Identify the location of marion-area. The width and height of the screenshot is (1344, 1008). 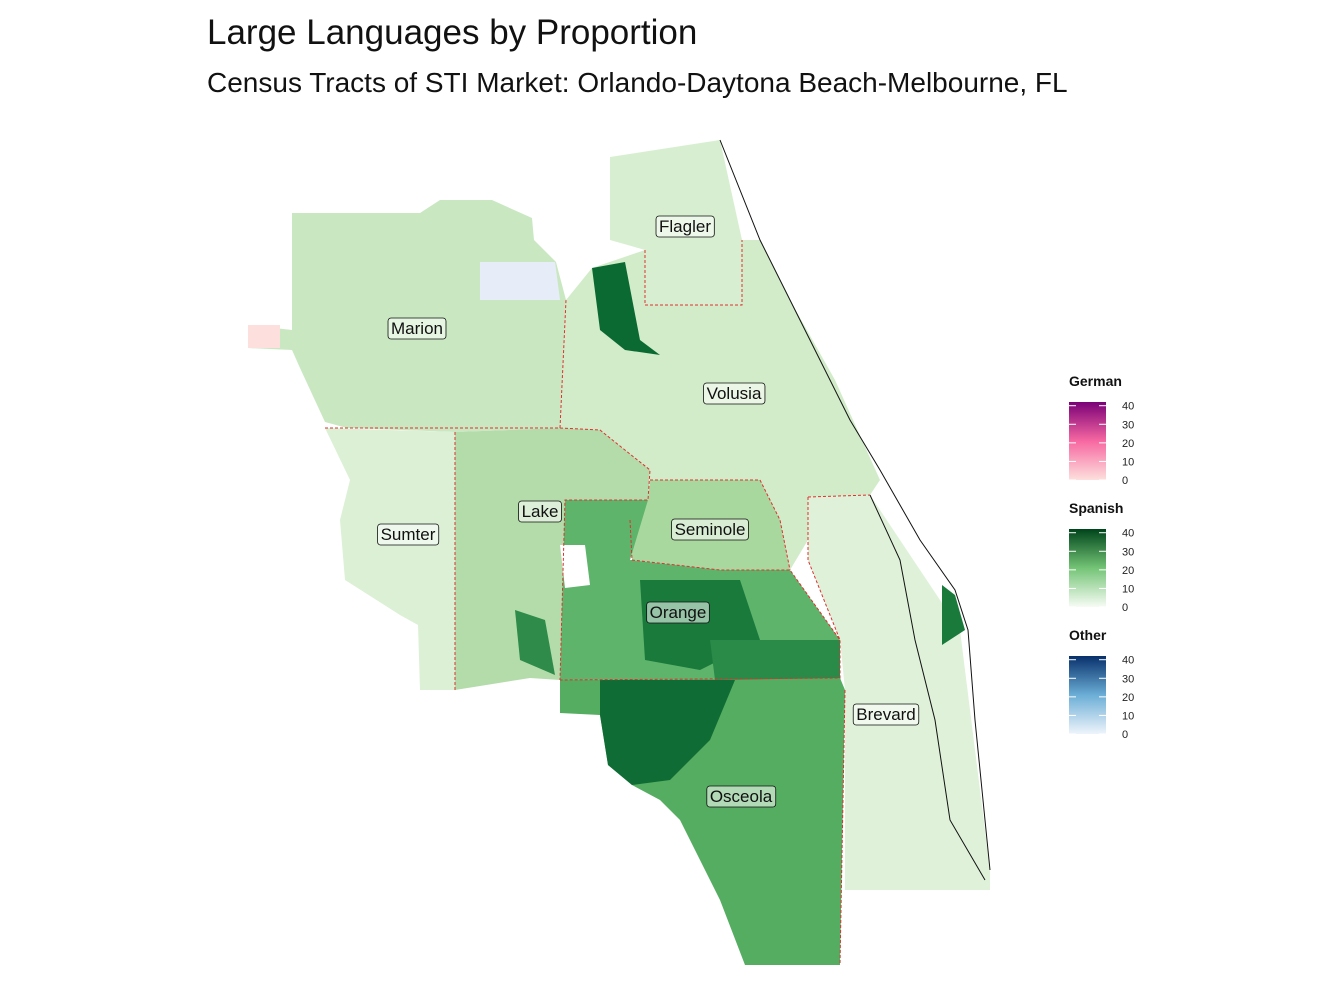
(407, 316).